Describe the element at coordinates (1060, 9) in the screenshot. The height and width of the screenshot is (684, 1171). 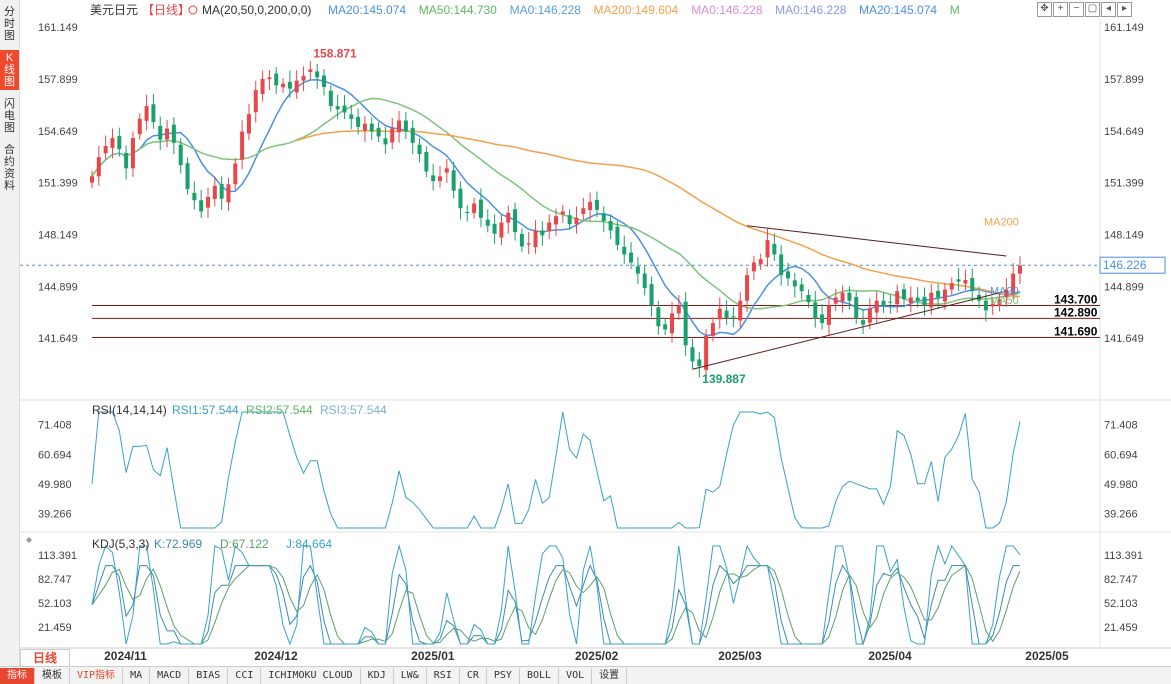
I see `zoom-in-icon: +` at that location.